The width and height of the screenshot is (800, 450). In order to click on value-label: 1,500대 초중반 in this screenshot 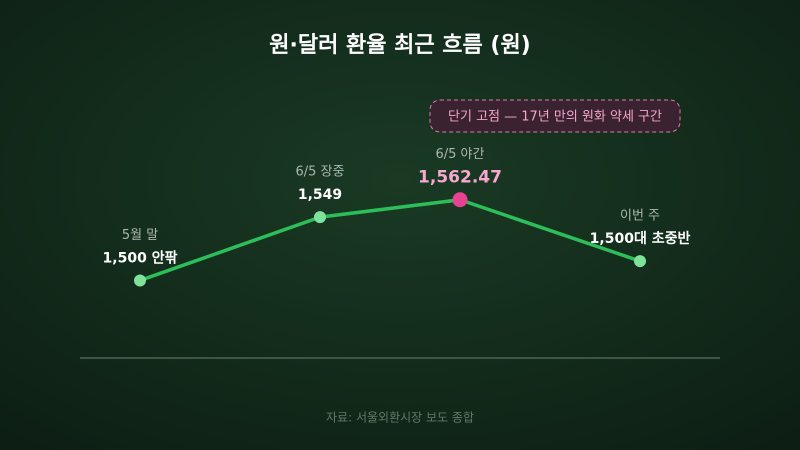, I will do `click(640, 238)`.